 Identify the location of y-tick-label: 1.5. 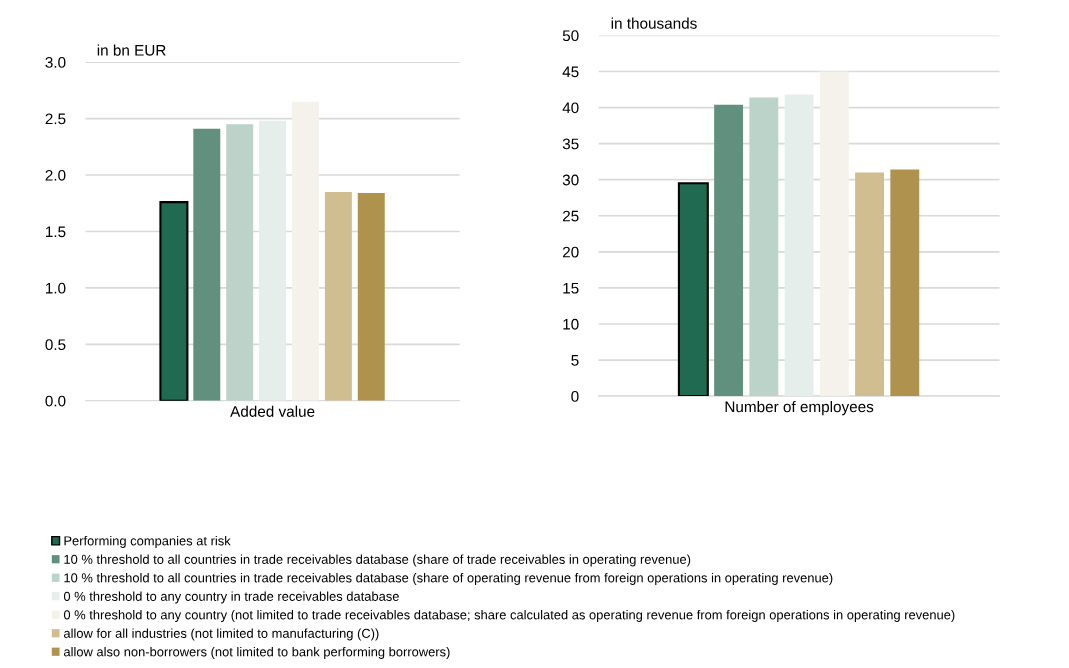
(56, 232).